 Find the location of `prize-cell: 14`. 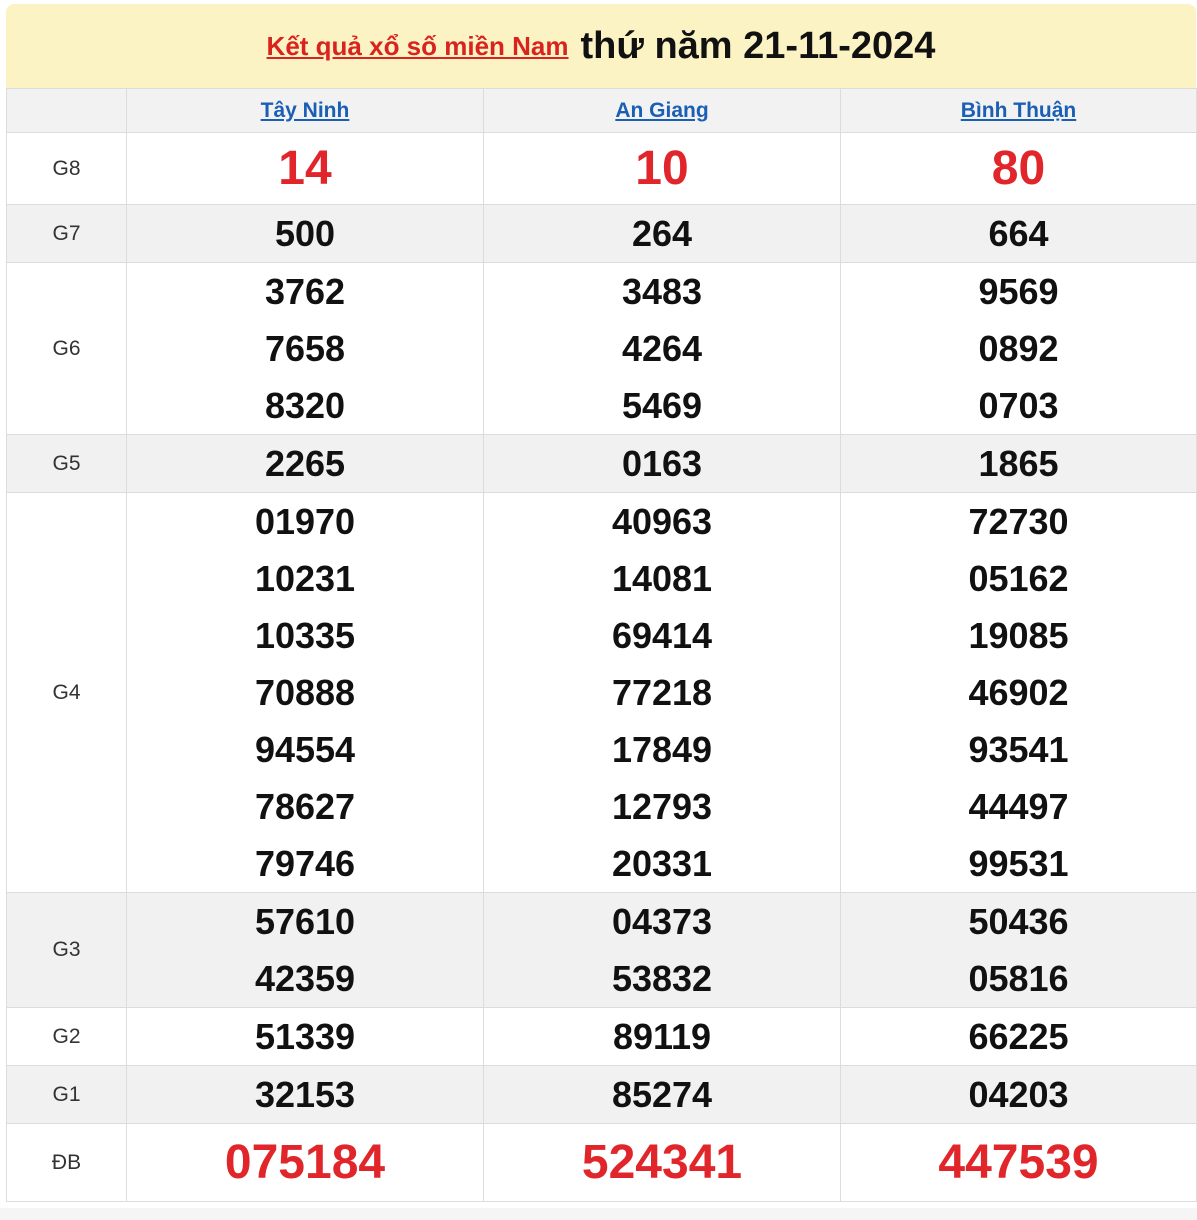

prize-cell: 14 is located at coordinates (305, 168).